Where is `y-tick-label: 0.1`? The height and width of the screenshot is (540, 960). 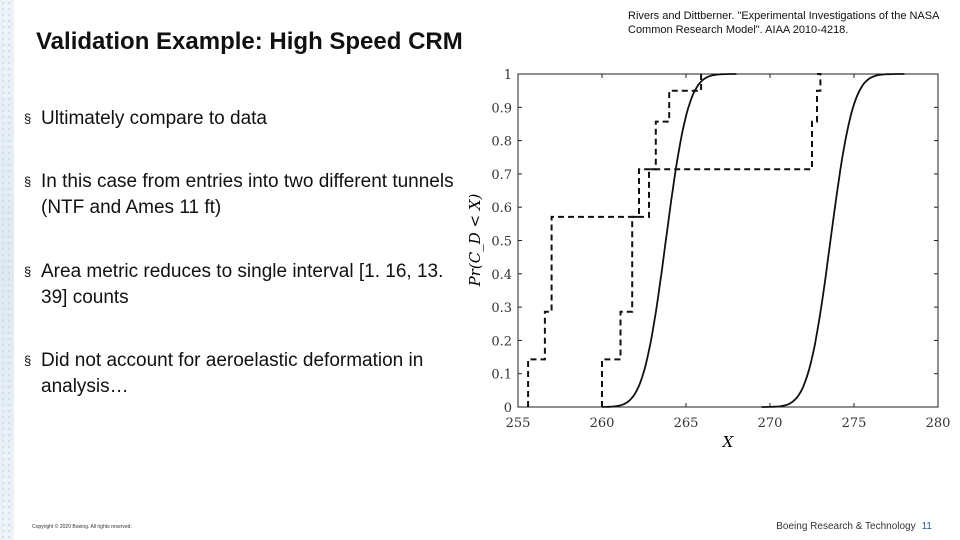
y-tick-label: 0.1 is located at coordinates (501, 375).